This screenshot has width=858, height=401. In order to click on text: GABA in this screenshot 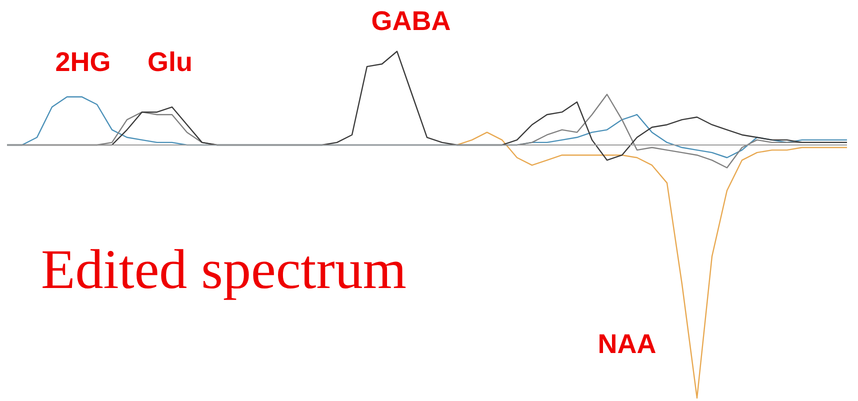, I will do `click(411, 21)`.